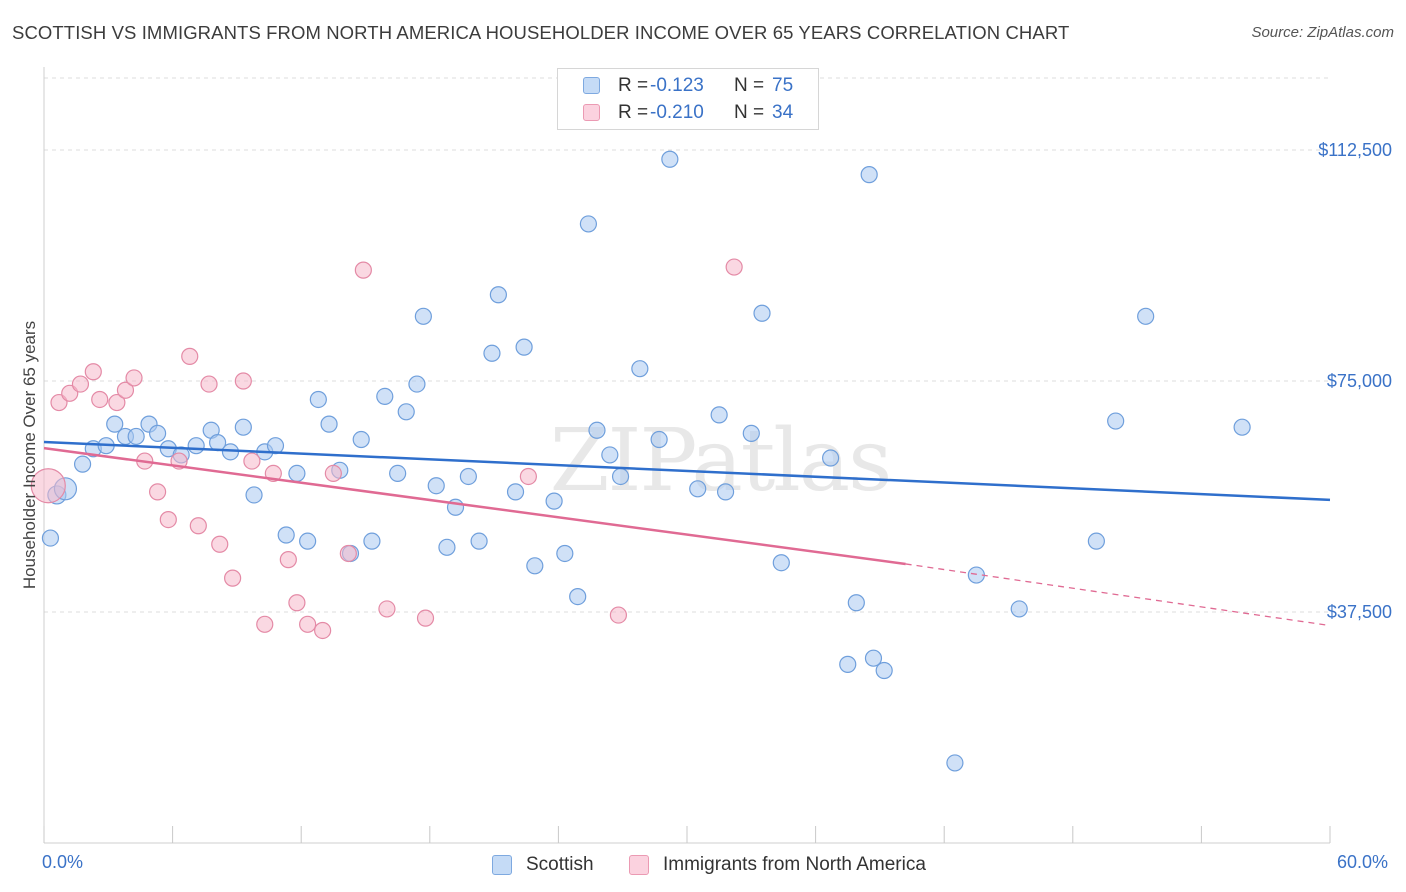  What do you see at coordinates (1359, 381) in the screenshot?
I see `y-tick-label: $75,000` at bounding box center [1359, 381].